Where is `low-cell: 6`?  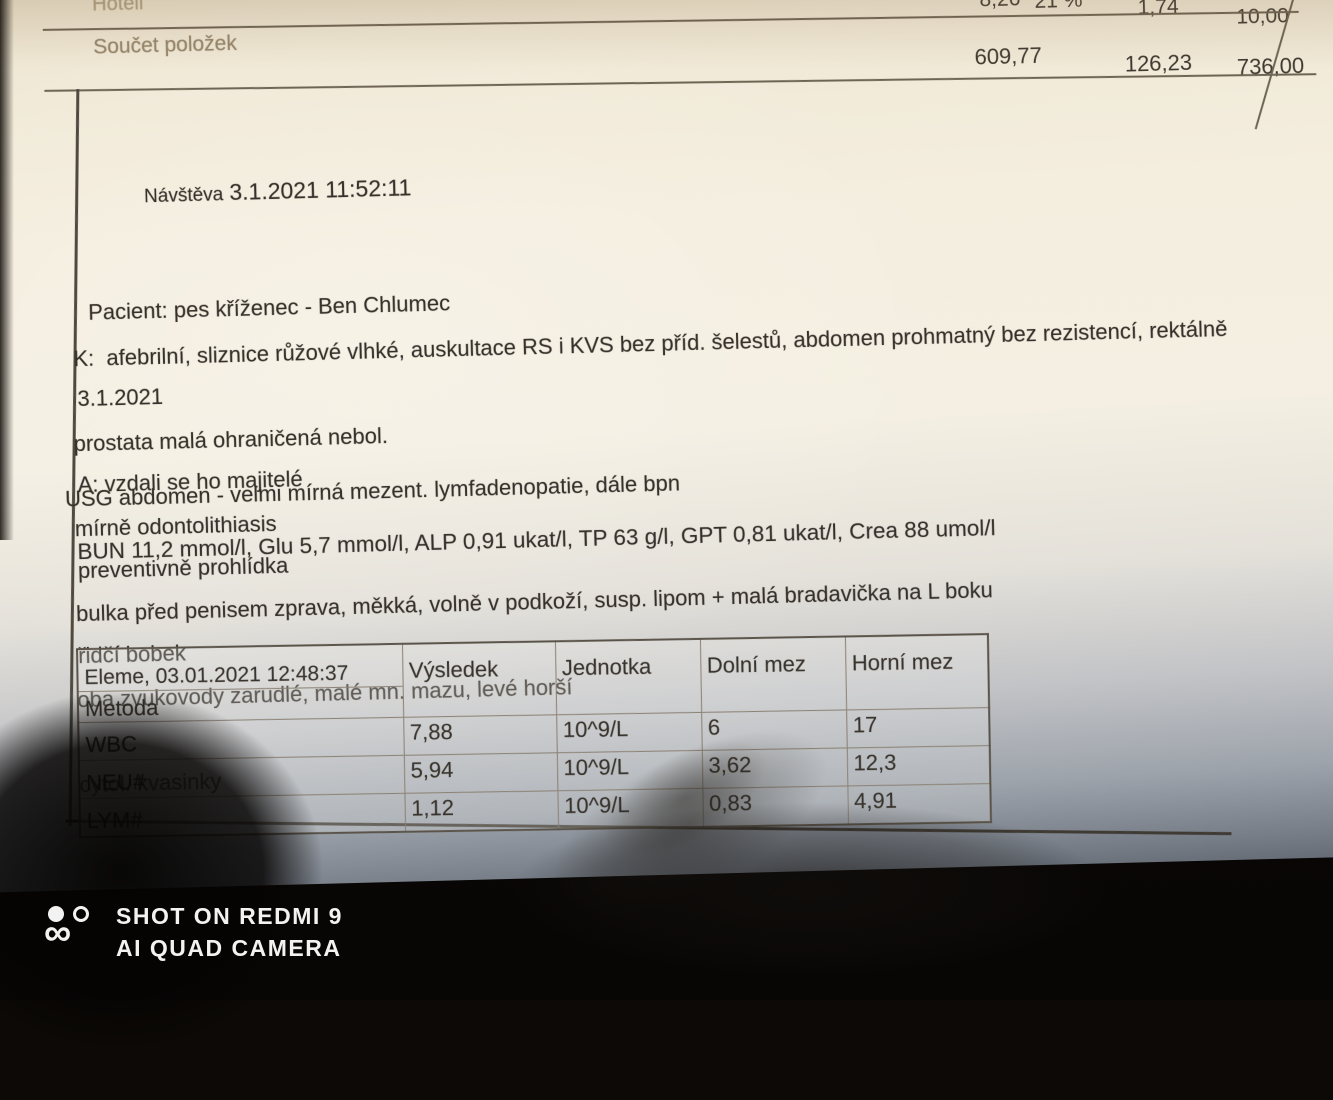
low-cell: 6 is located at coordinates (774, 730).